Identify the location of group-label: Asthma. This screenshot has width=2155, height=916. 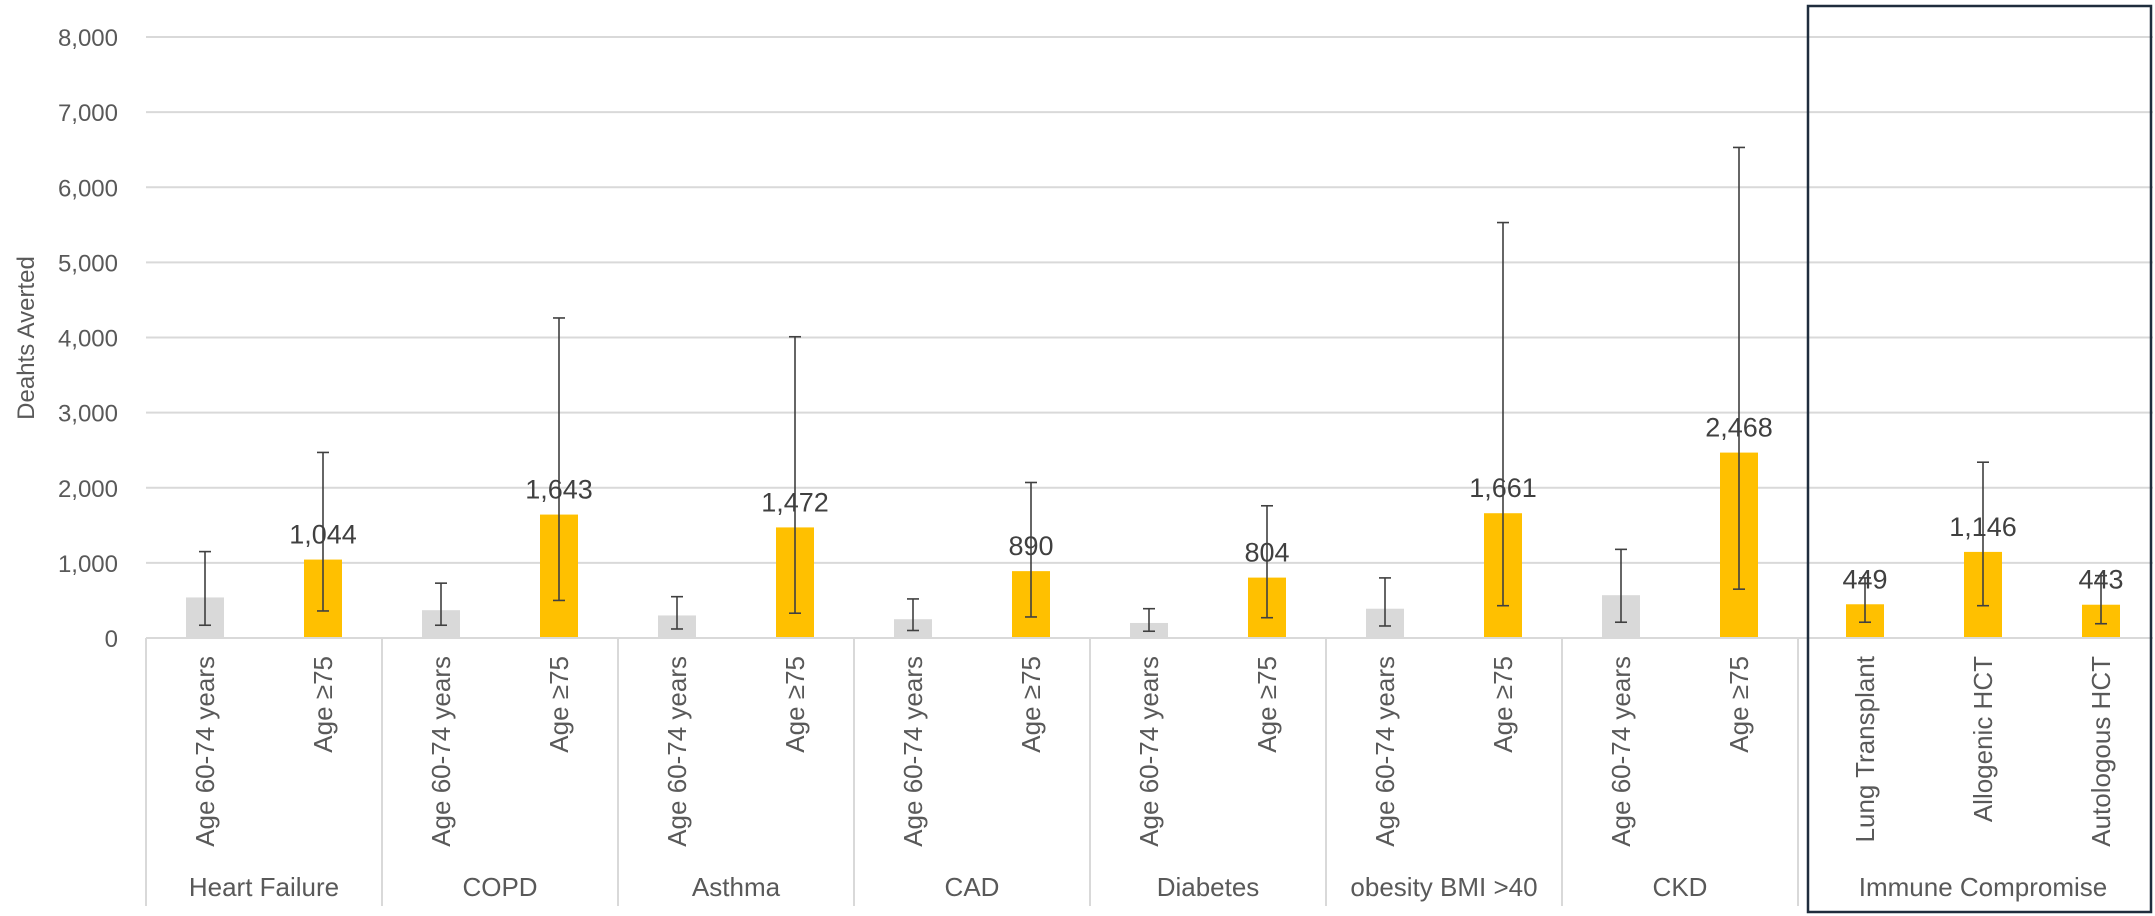
(736, 887).